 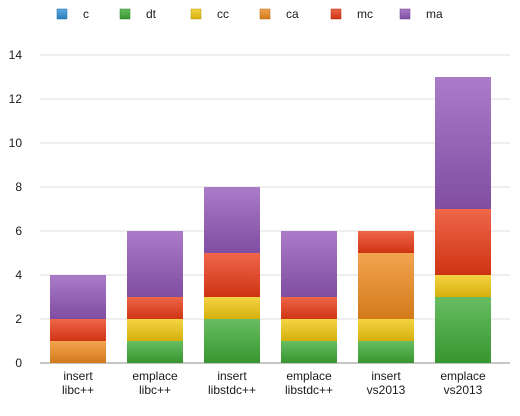 What do you see at coordinates (265, 14) in the screenshot?
I see `legend-swatch-ca` at bounding box center [265, 14].